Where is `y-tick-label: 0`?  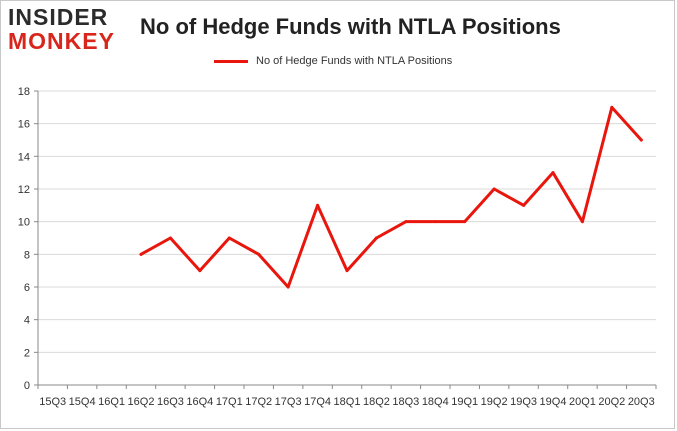
y-tick-label: 0 is located at coordinates (27, 386).